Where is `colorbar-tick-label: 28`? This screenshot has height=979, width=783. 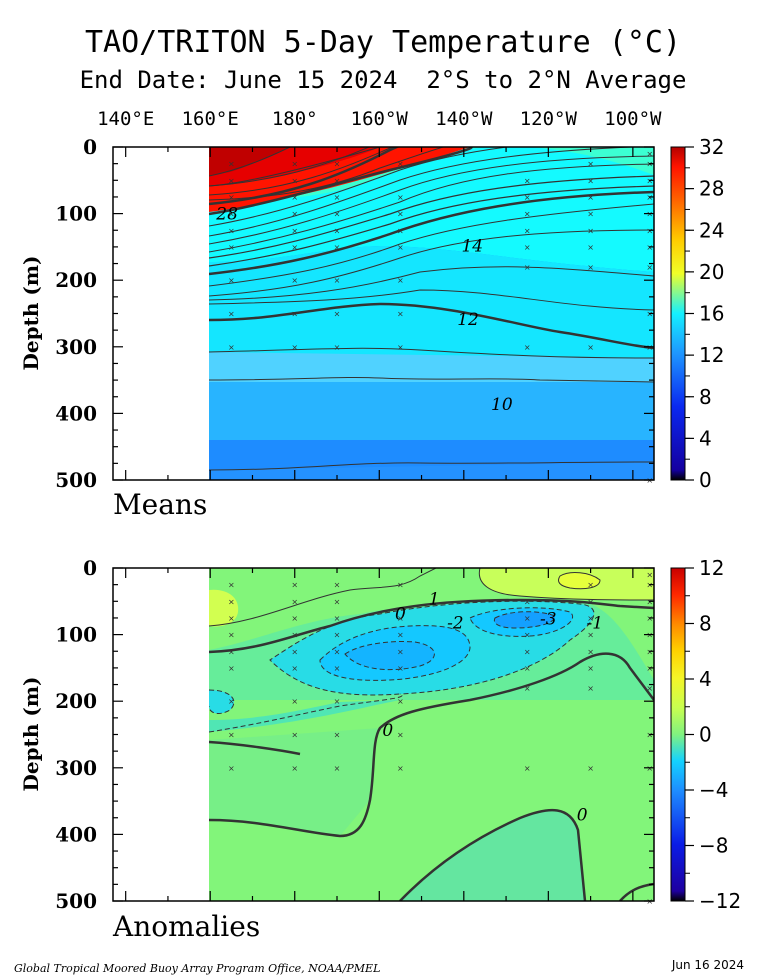 colorbar-tick-label: 28 is located at coordinates (711, 189).